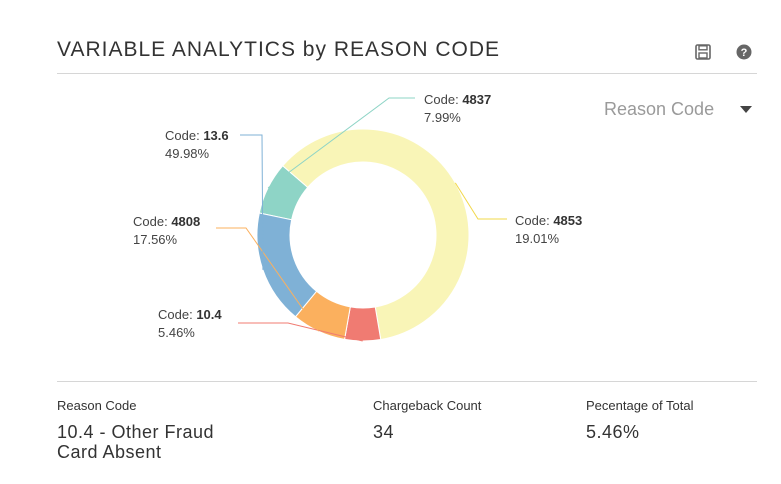 The image size is (781, 484). I want to click on slice-label-4837: Code: 4837 7.99%, so click(458, 108).